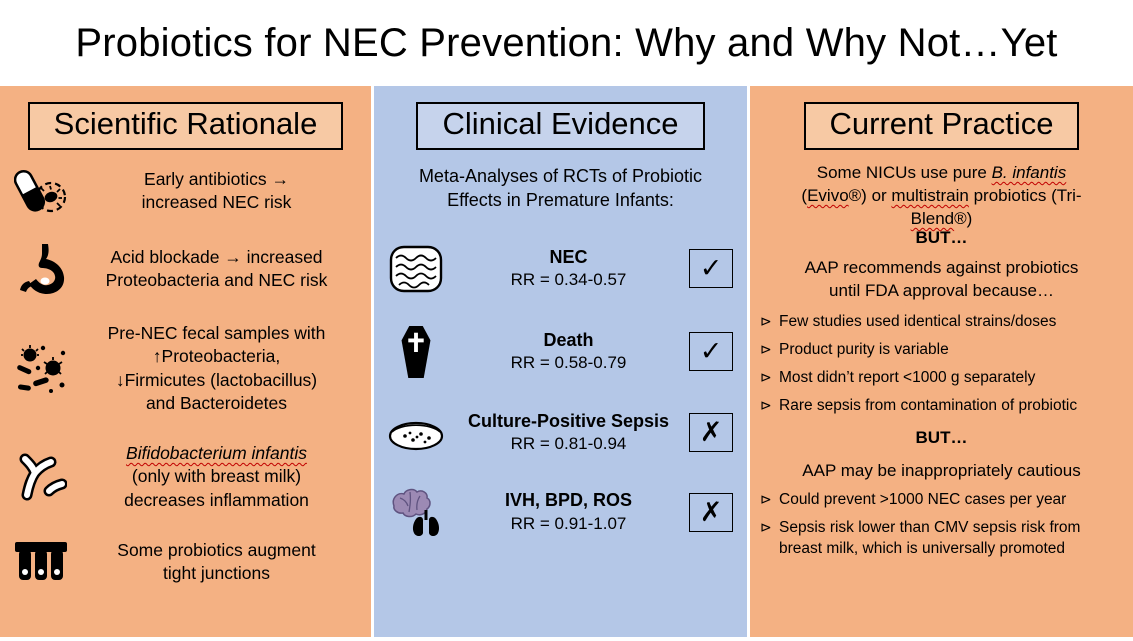  Describe the element at coordinates (416, 352) in the screenshot. I see `coffin-icon` at that location.